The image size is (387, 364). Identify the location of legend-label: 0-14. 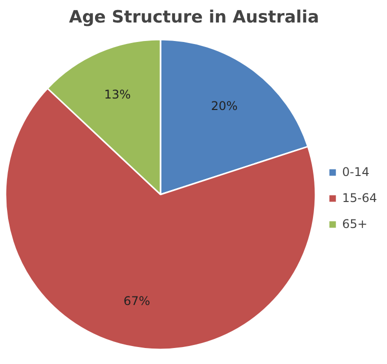
(356, 172).